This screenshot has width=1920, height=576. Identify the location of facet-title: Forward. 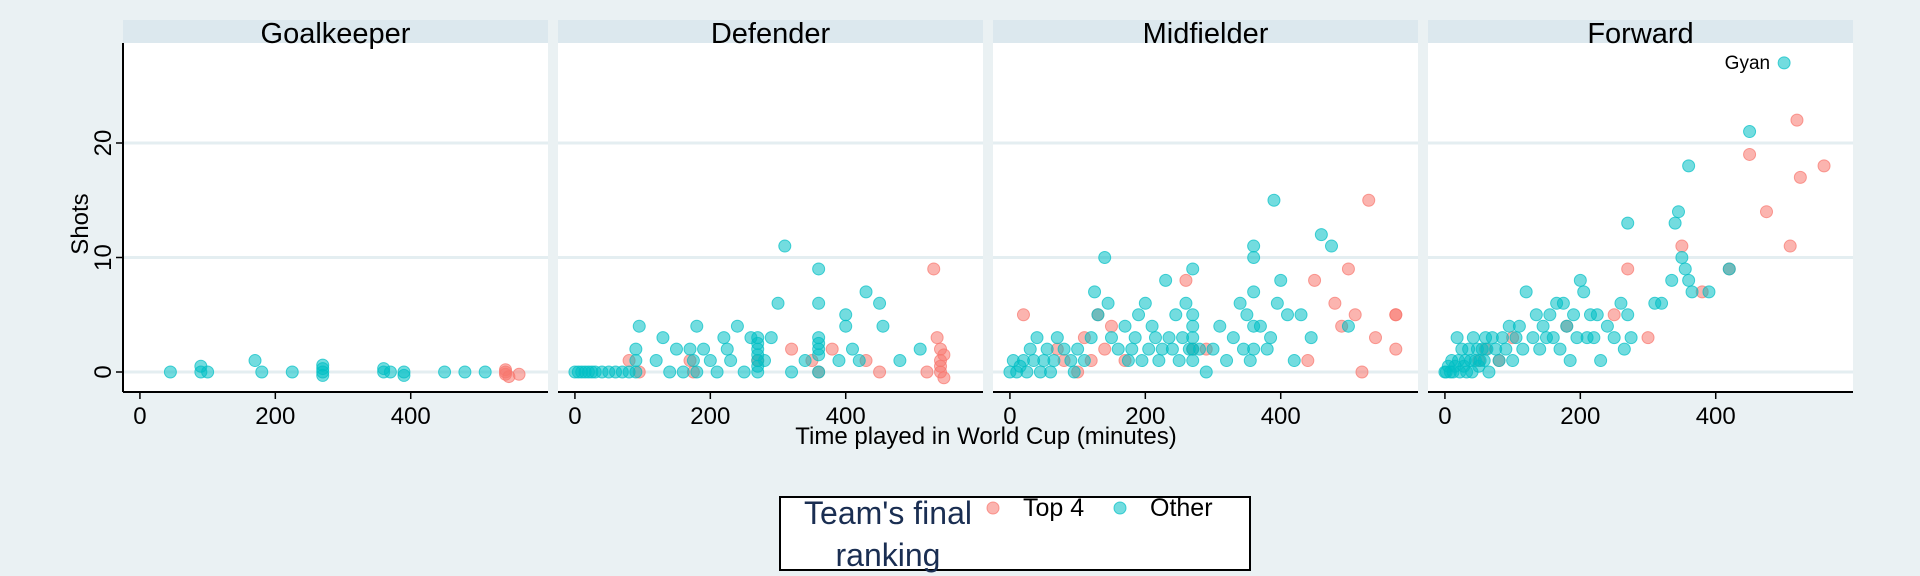
(1640, 34).